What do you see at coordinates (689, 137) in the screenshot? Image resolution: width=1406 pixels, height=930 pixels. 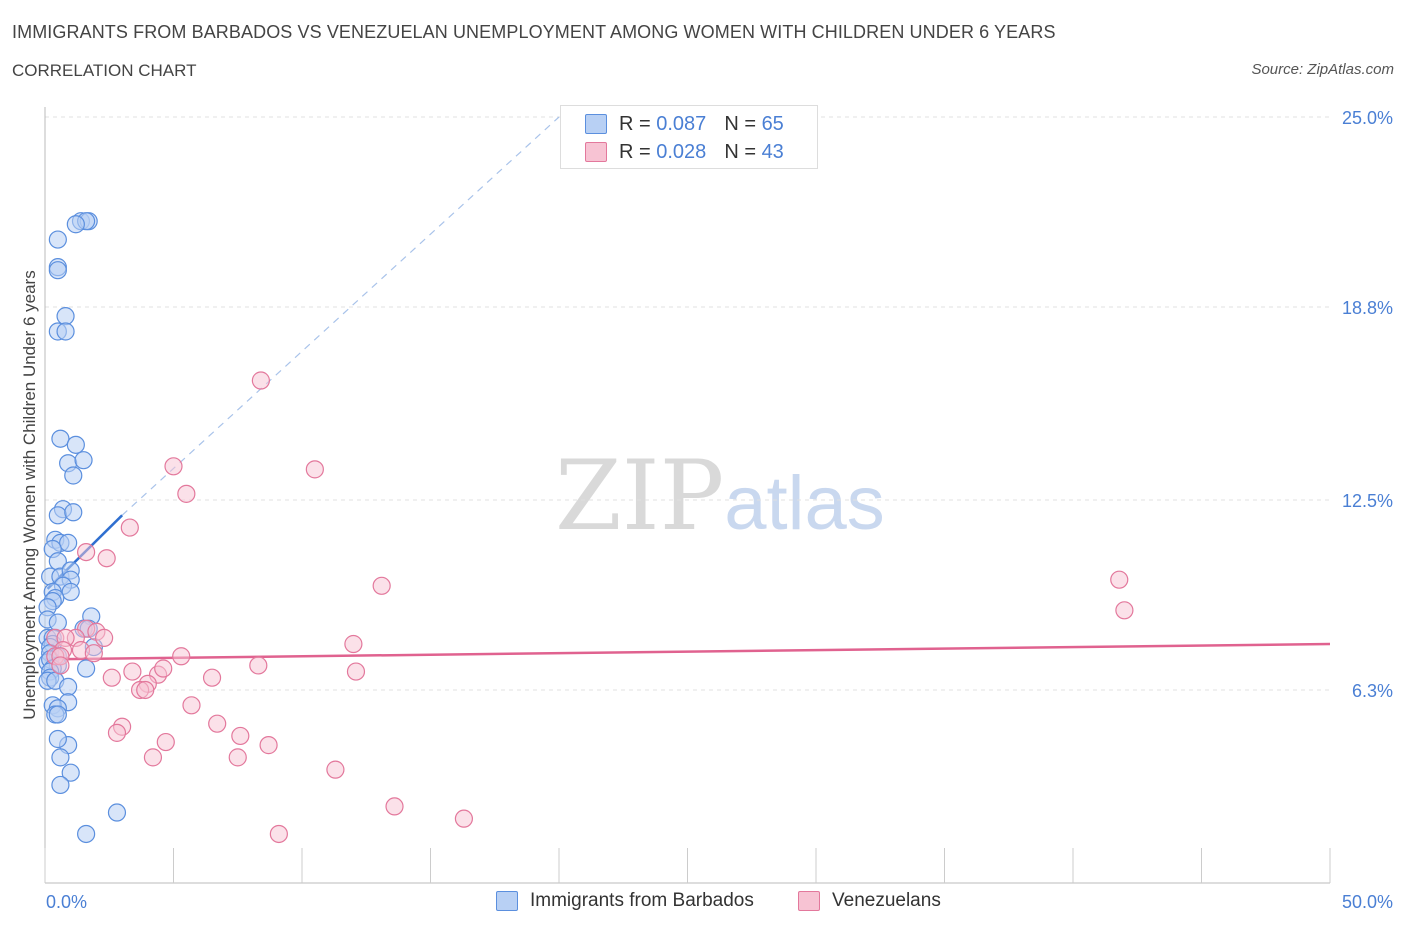 I see `correlation-legend: R = 0.087 N = 65 R = 0.028 N = 43` at bounding box center [689, 137].